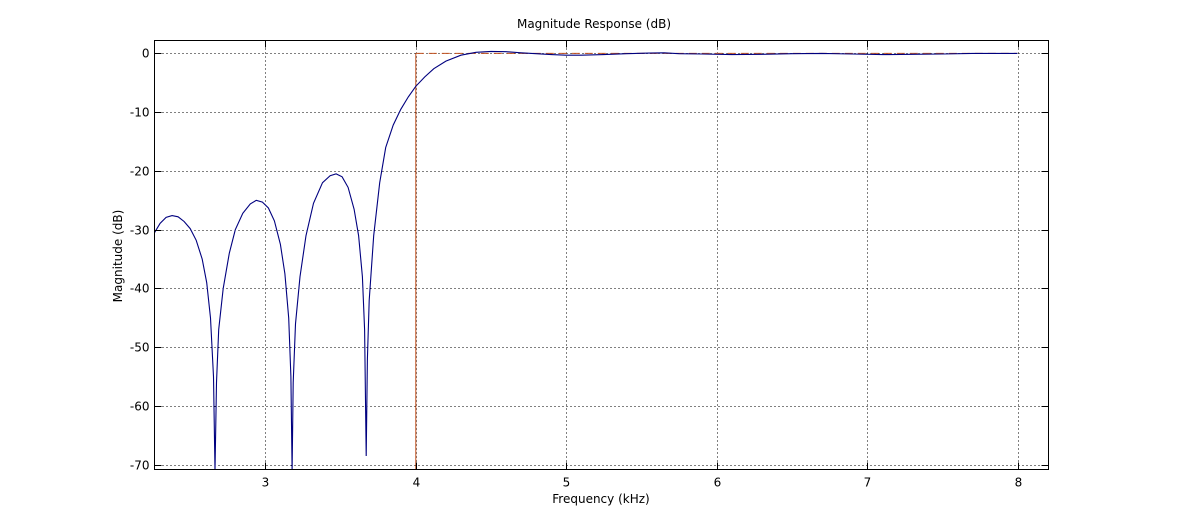 This screenshot has height=529, width=1185. I want to click on x-tick-label: 5, so click(567, 483).